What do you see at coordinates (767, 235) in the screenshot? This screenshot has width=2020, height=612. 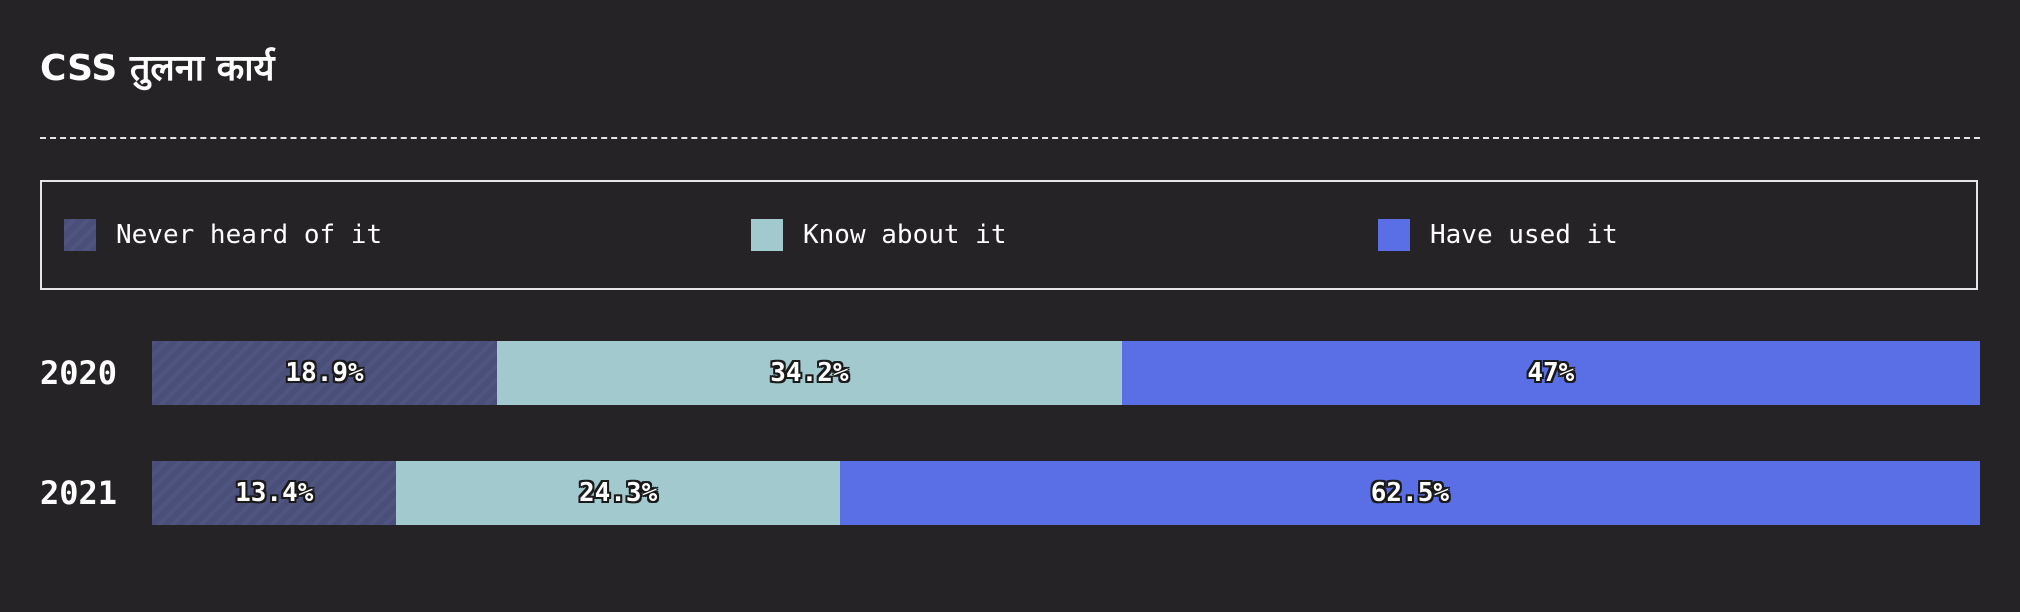 I see `legend-swatch-know-about` at bounding box center [767, 235].